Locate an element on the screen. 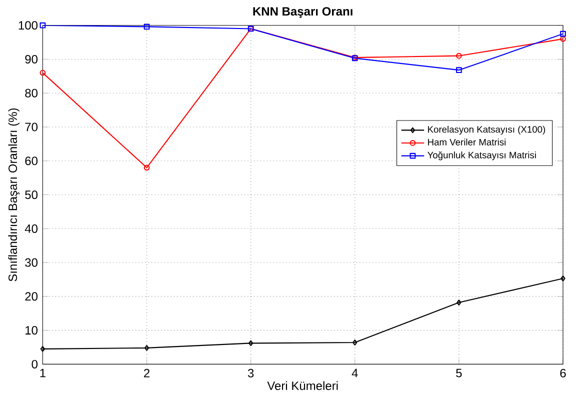 This screenshot has height=400, width=579. y-tick-label: 90 is located at coordinates (31, 59).